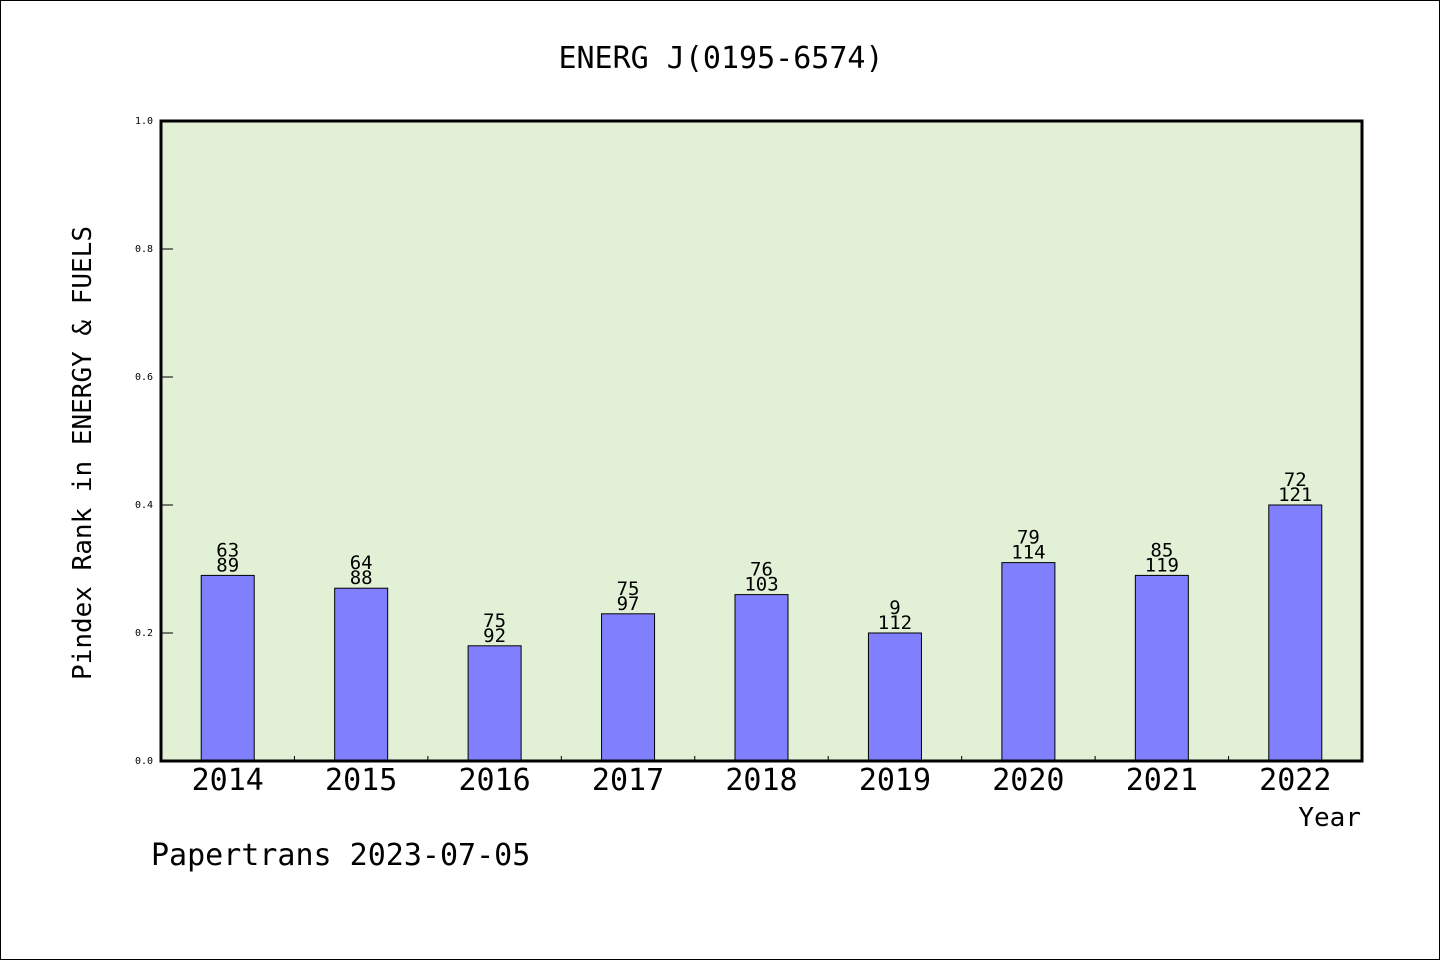 This screenshot has height=960, width=1440. Describe the element at coordinates (761, 570) in the screenshot. I see `bar-rank-label: 76` at that location.